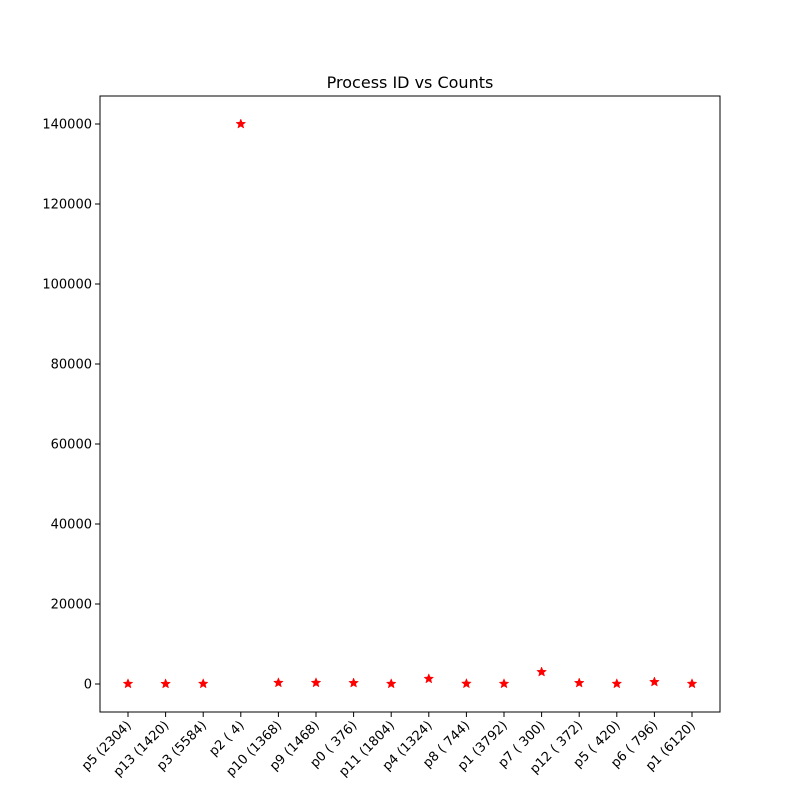 Image resolution: width=800 pixels, height=800 pixels. What do you see at coordinates (67, 285) in the screenshot?
I see `y-tick-label: 100000` at bounding box center [67, 285].